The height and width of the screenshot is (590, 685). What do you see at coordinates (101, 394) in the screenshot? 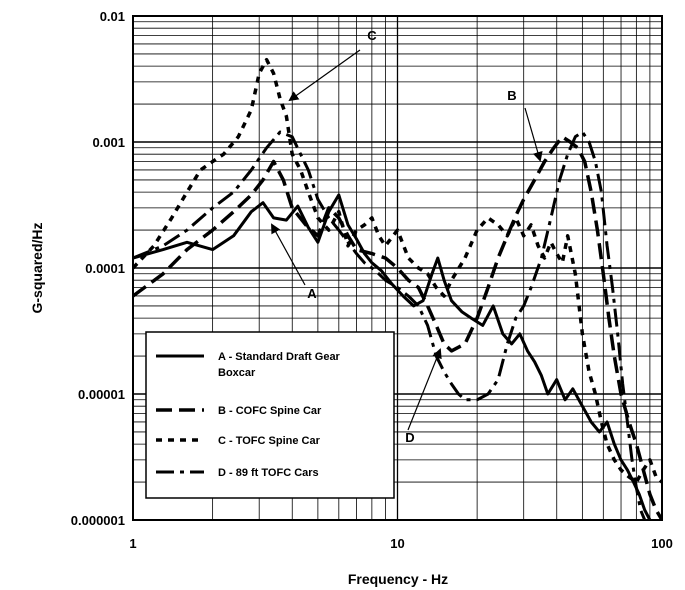
I see `y-tick-label: 0.00001` at bounding box center [101, 394].